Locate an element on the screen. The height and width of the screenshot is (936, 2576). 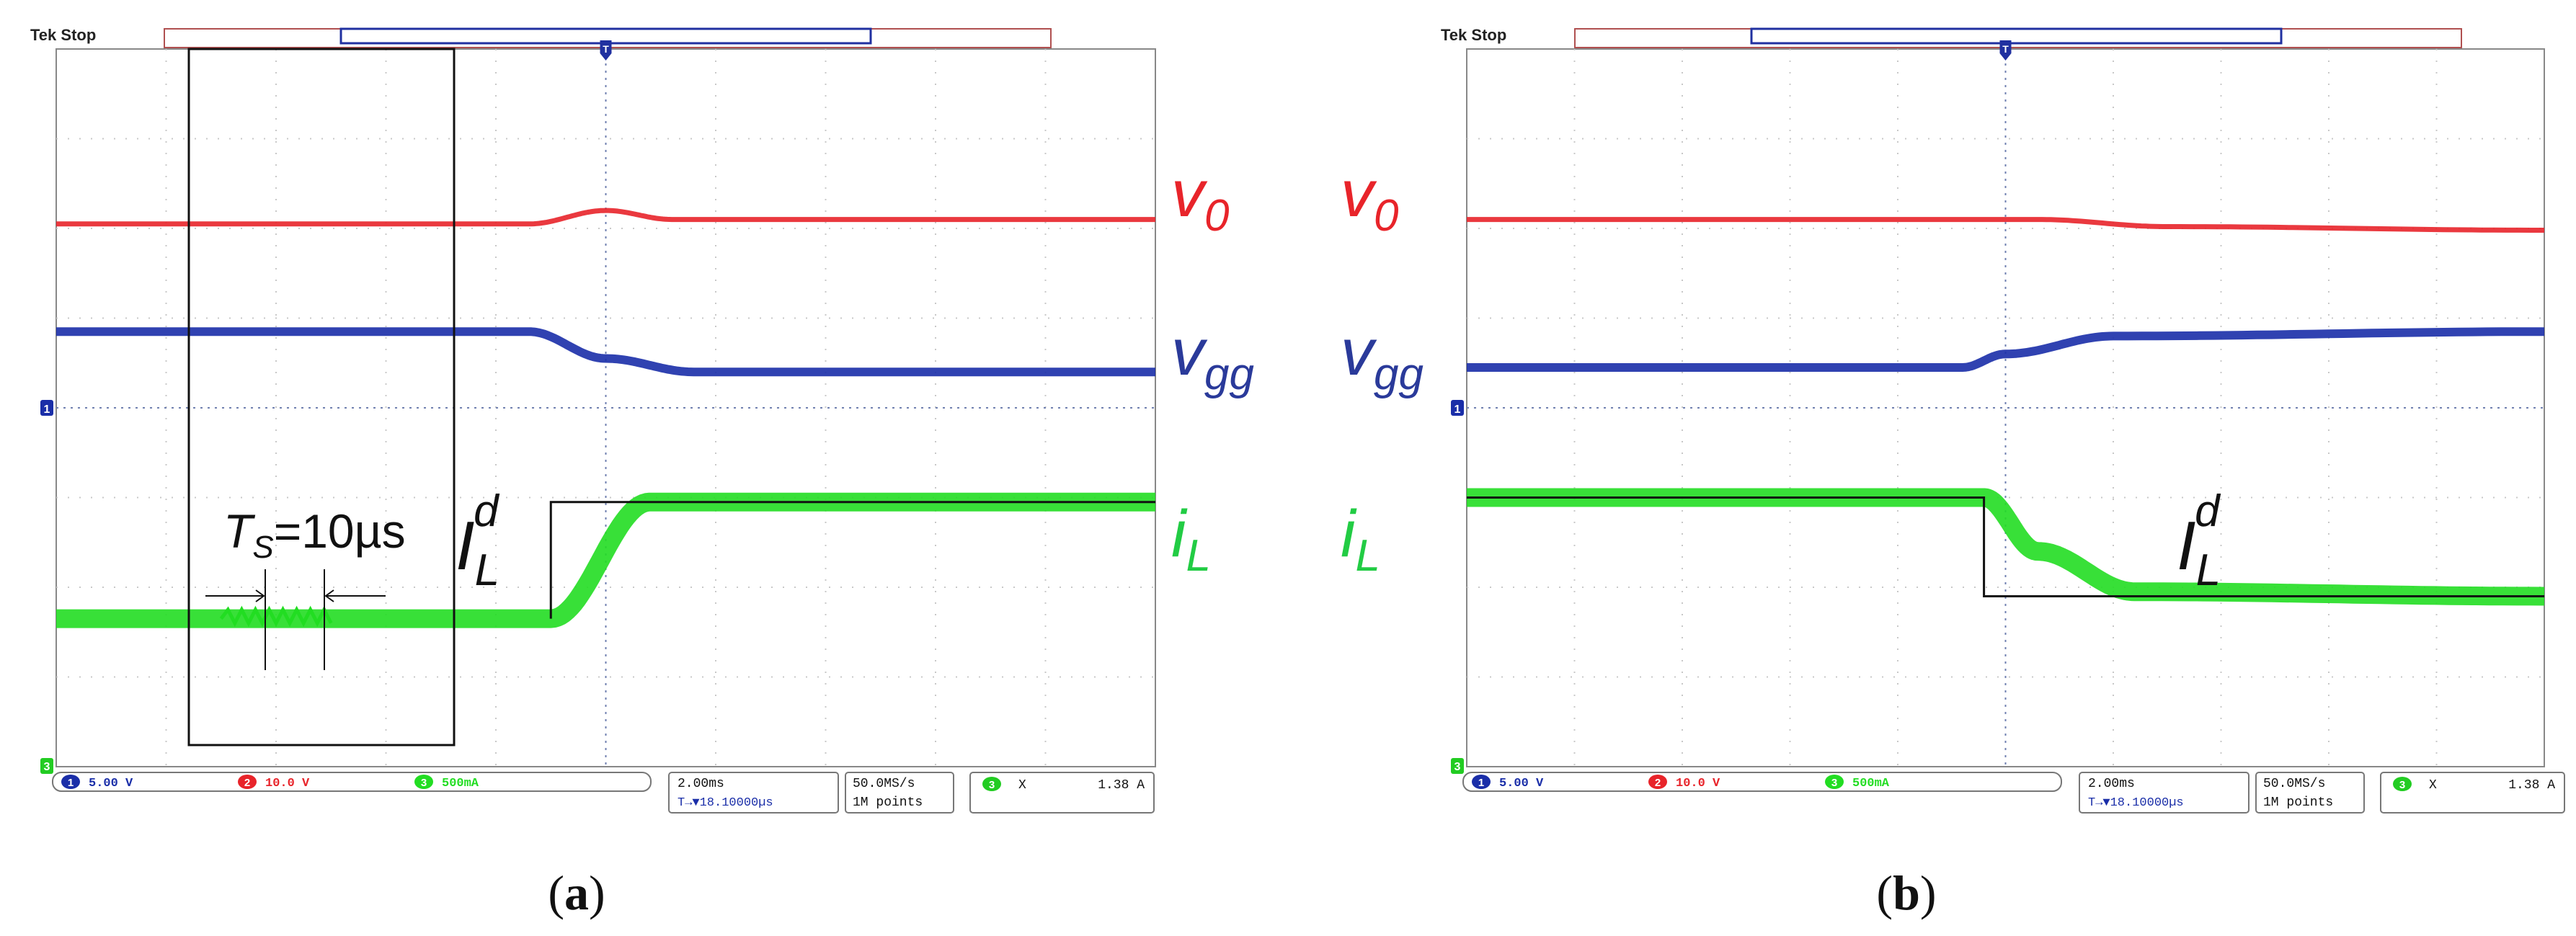
caption: (b) is located at coordinates (1906, 892).